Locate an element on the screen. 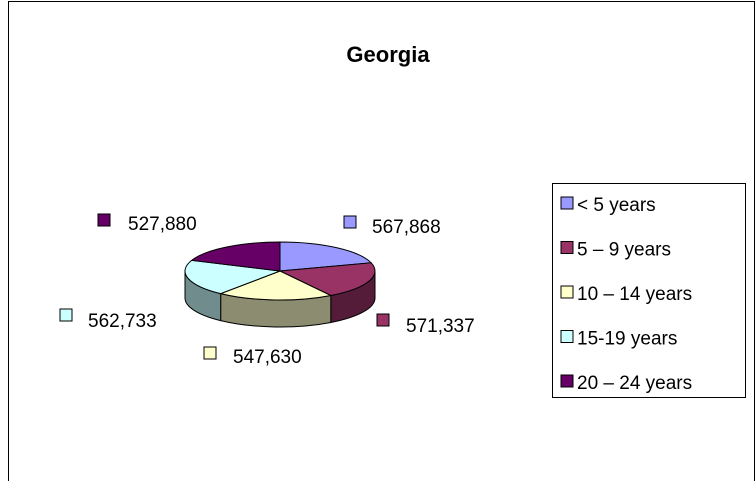 Image resolution: width=756 pixels, height=481 pixels. data-label: 571,337 is located at coordinates (440, 326).